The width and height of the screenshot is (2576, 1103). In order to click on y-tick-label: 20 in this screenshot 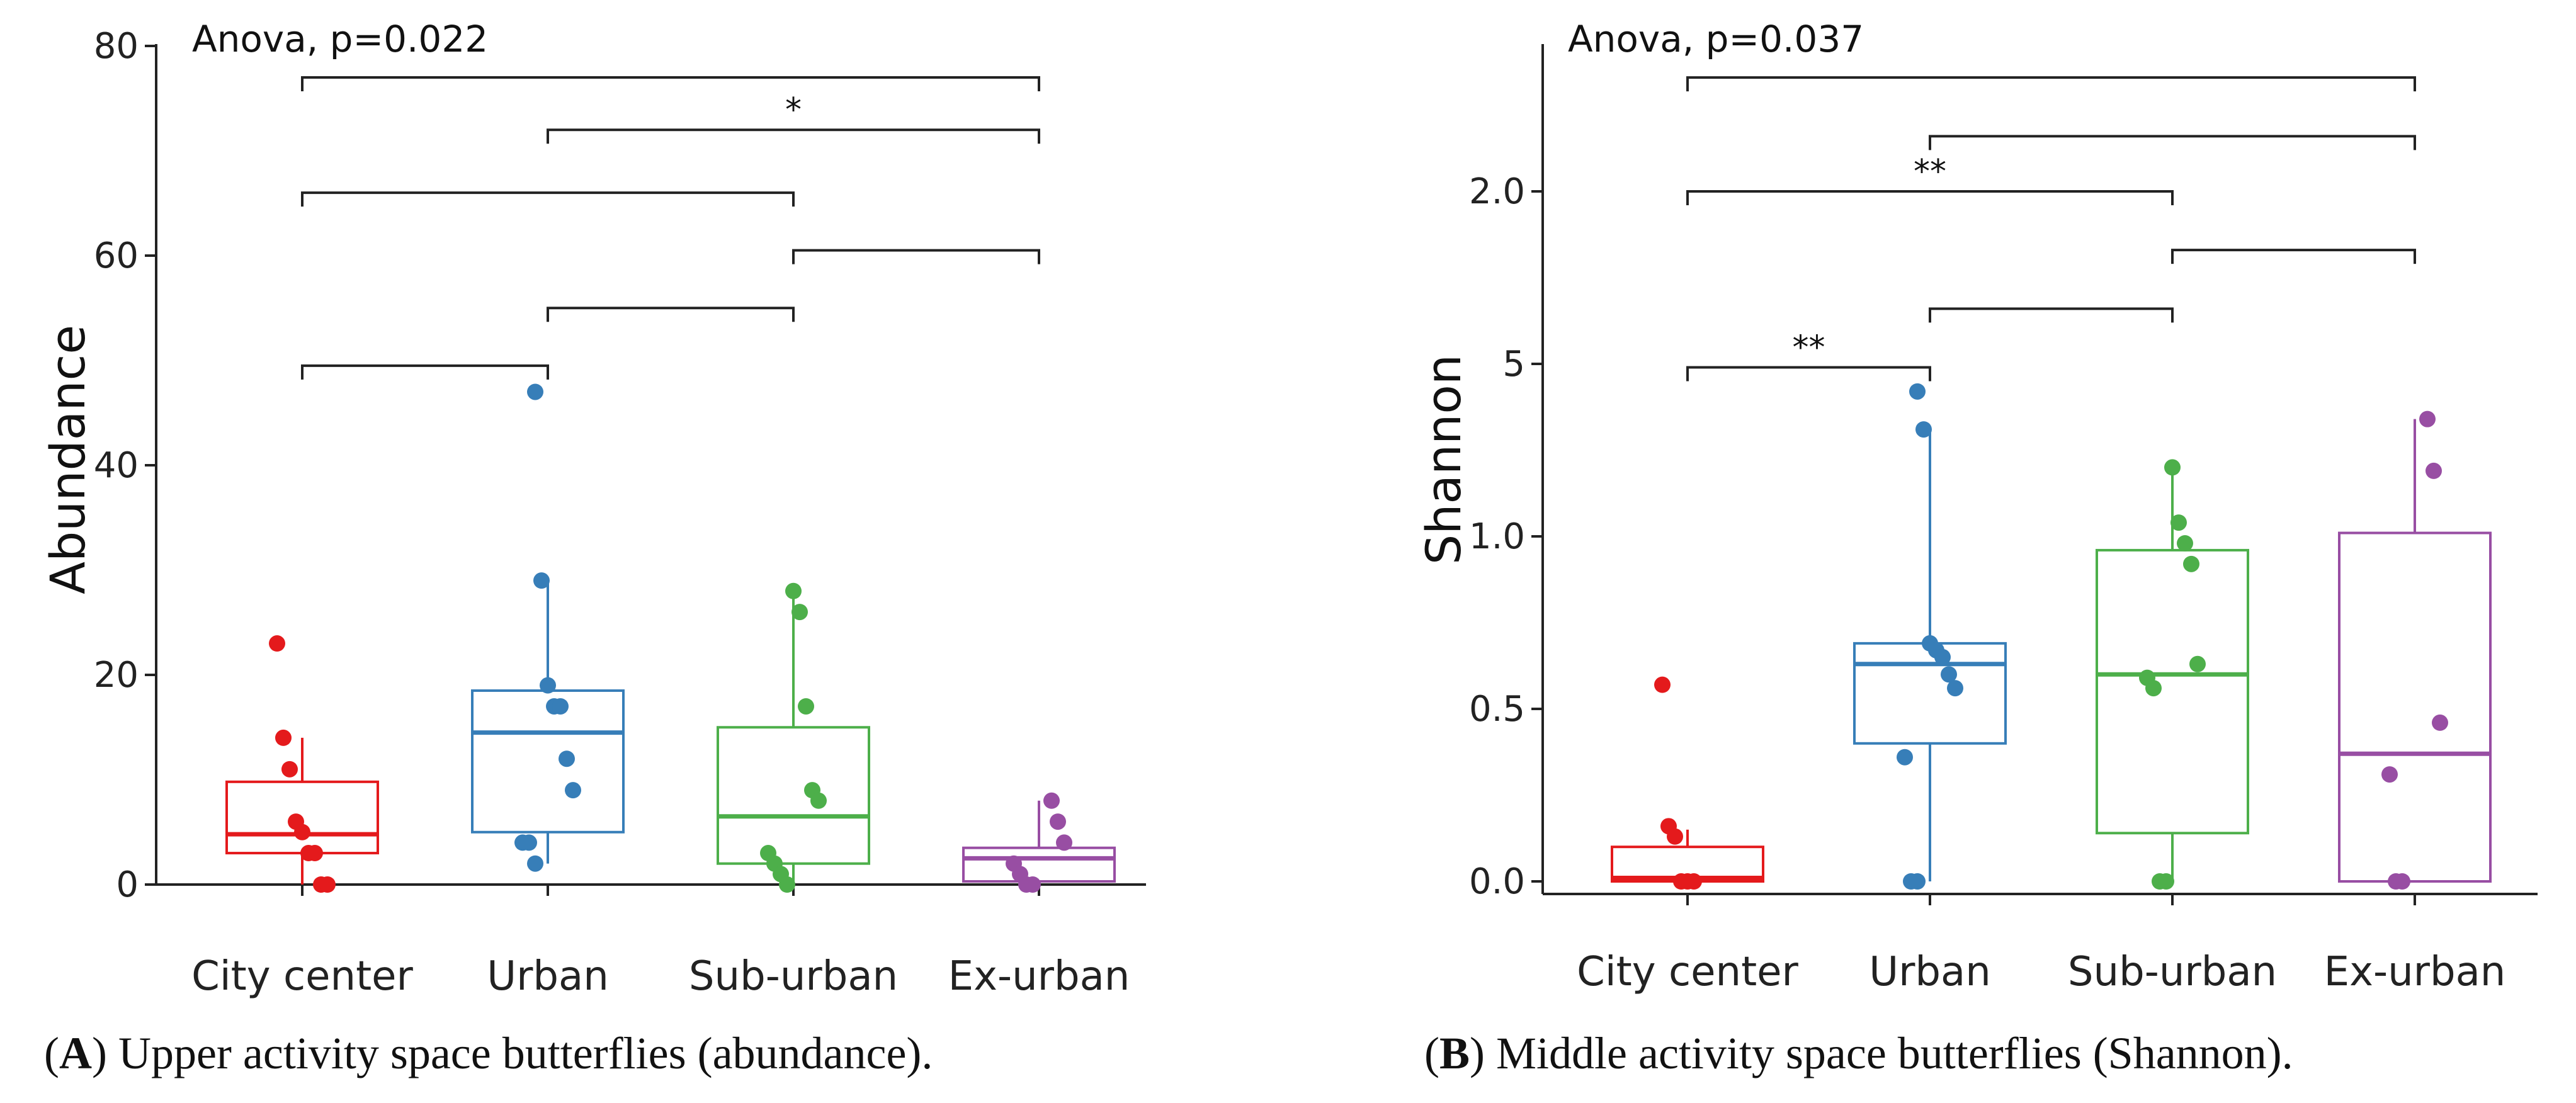, I will do `click(116, 675)`.